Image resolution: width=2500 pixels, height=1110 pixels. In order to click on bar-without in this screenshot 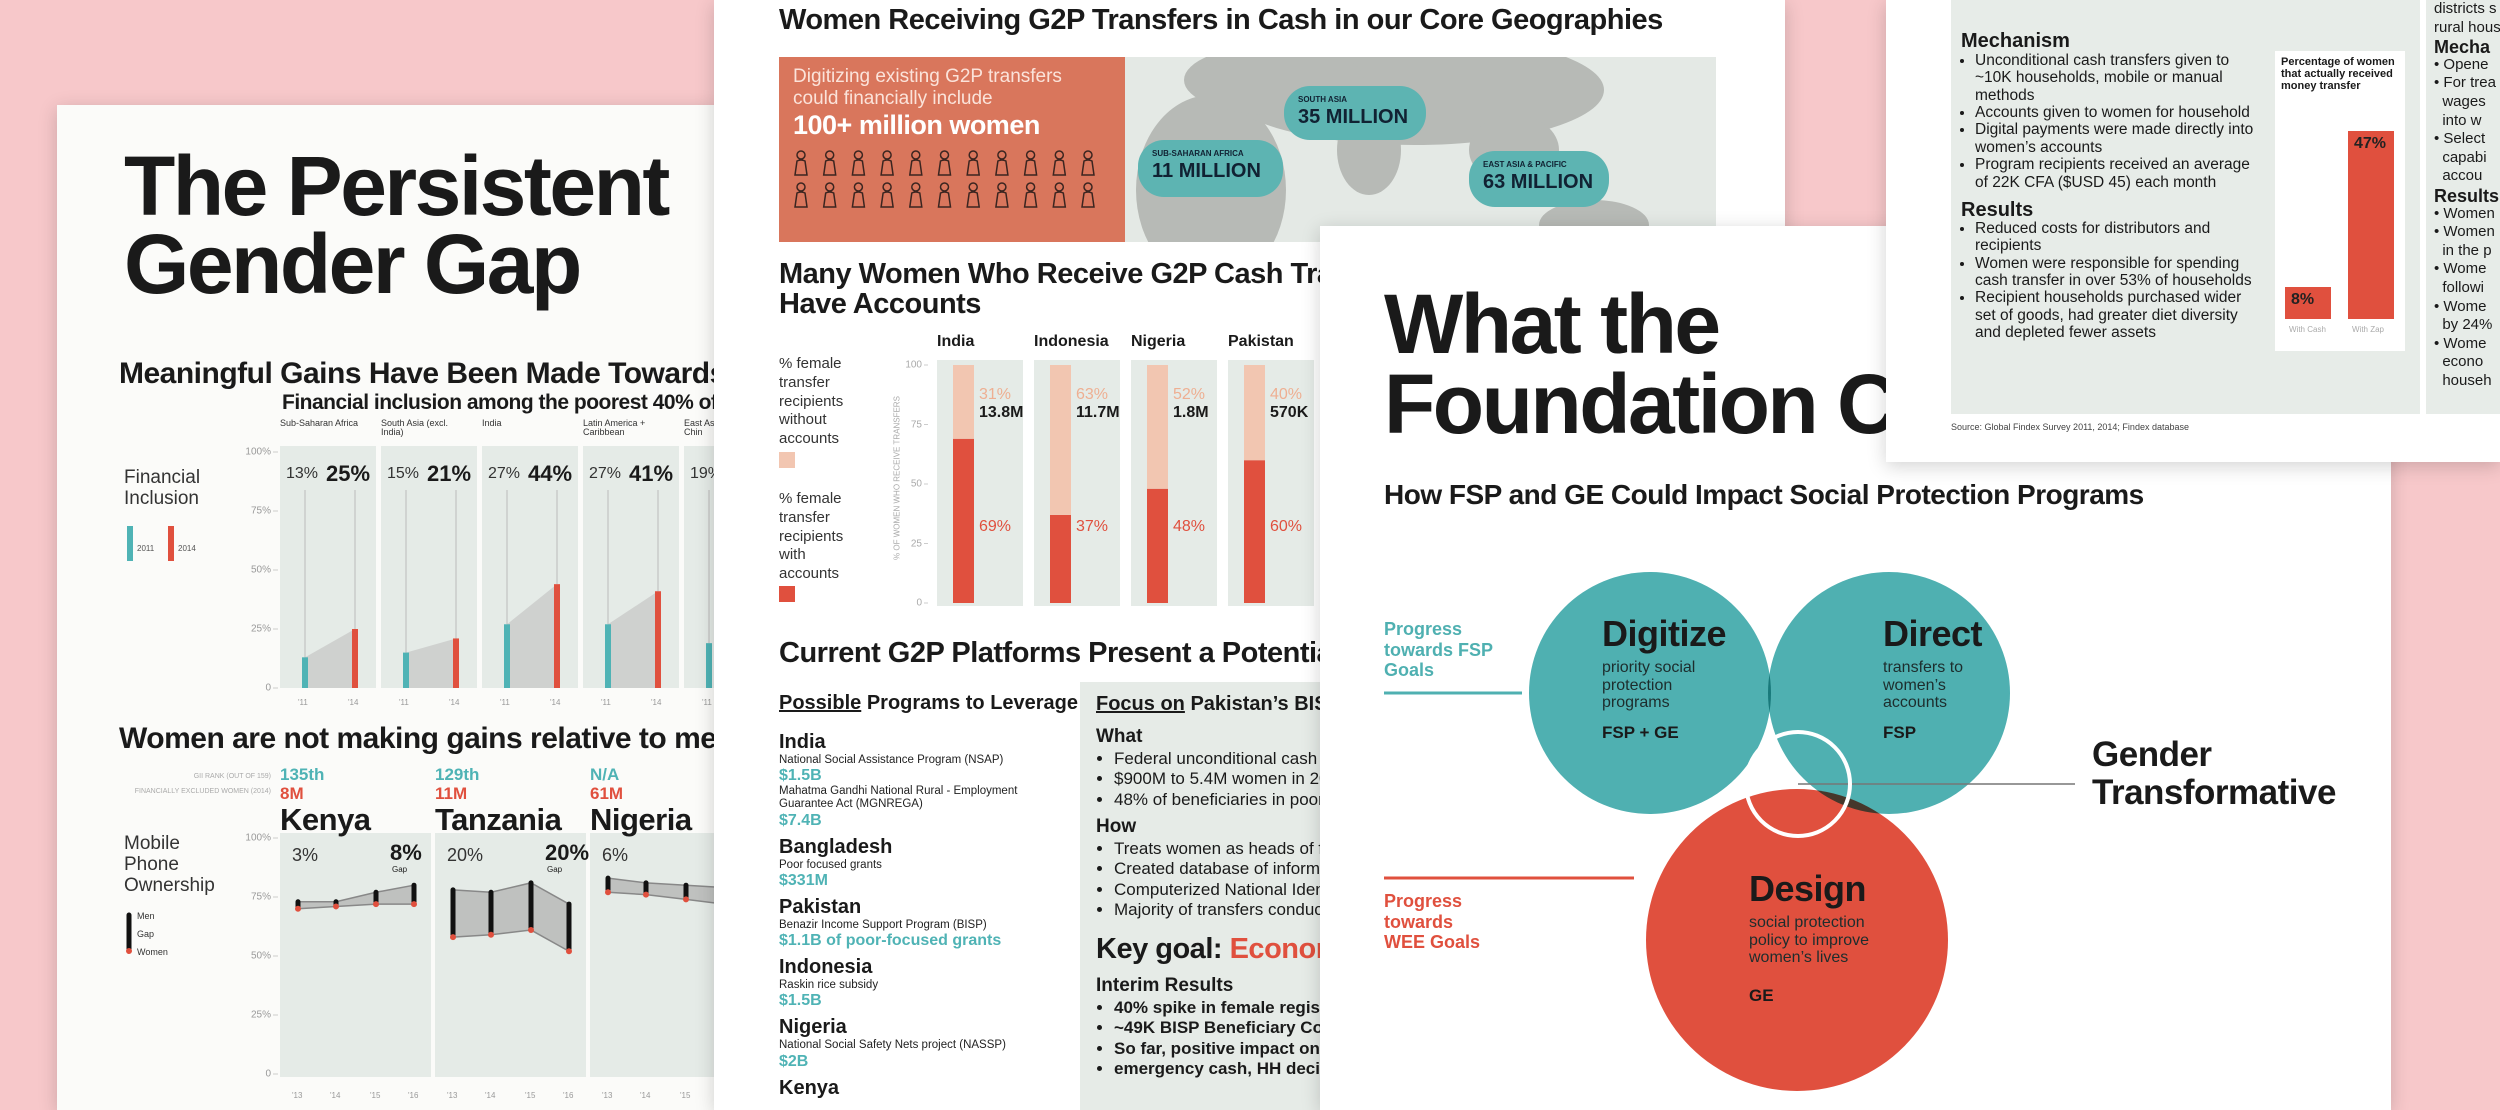, I will do `click(1254, 413)`.